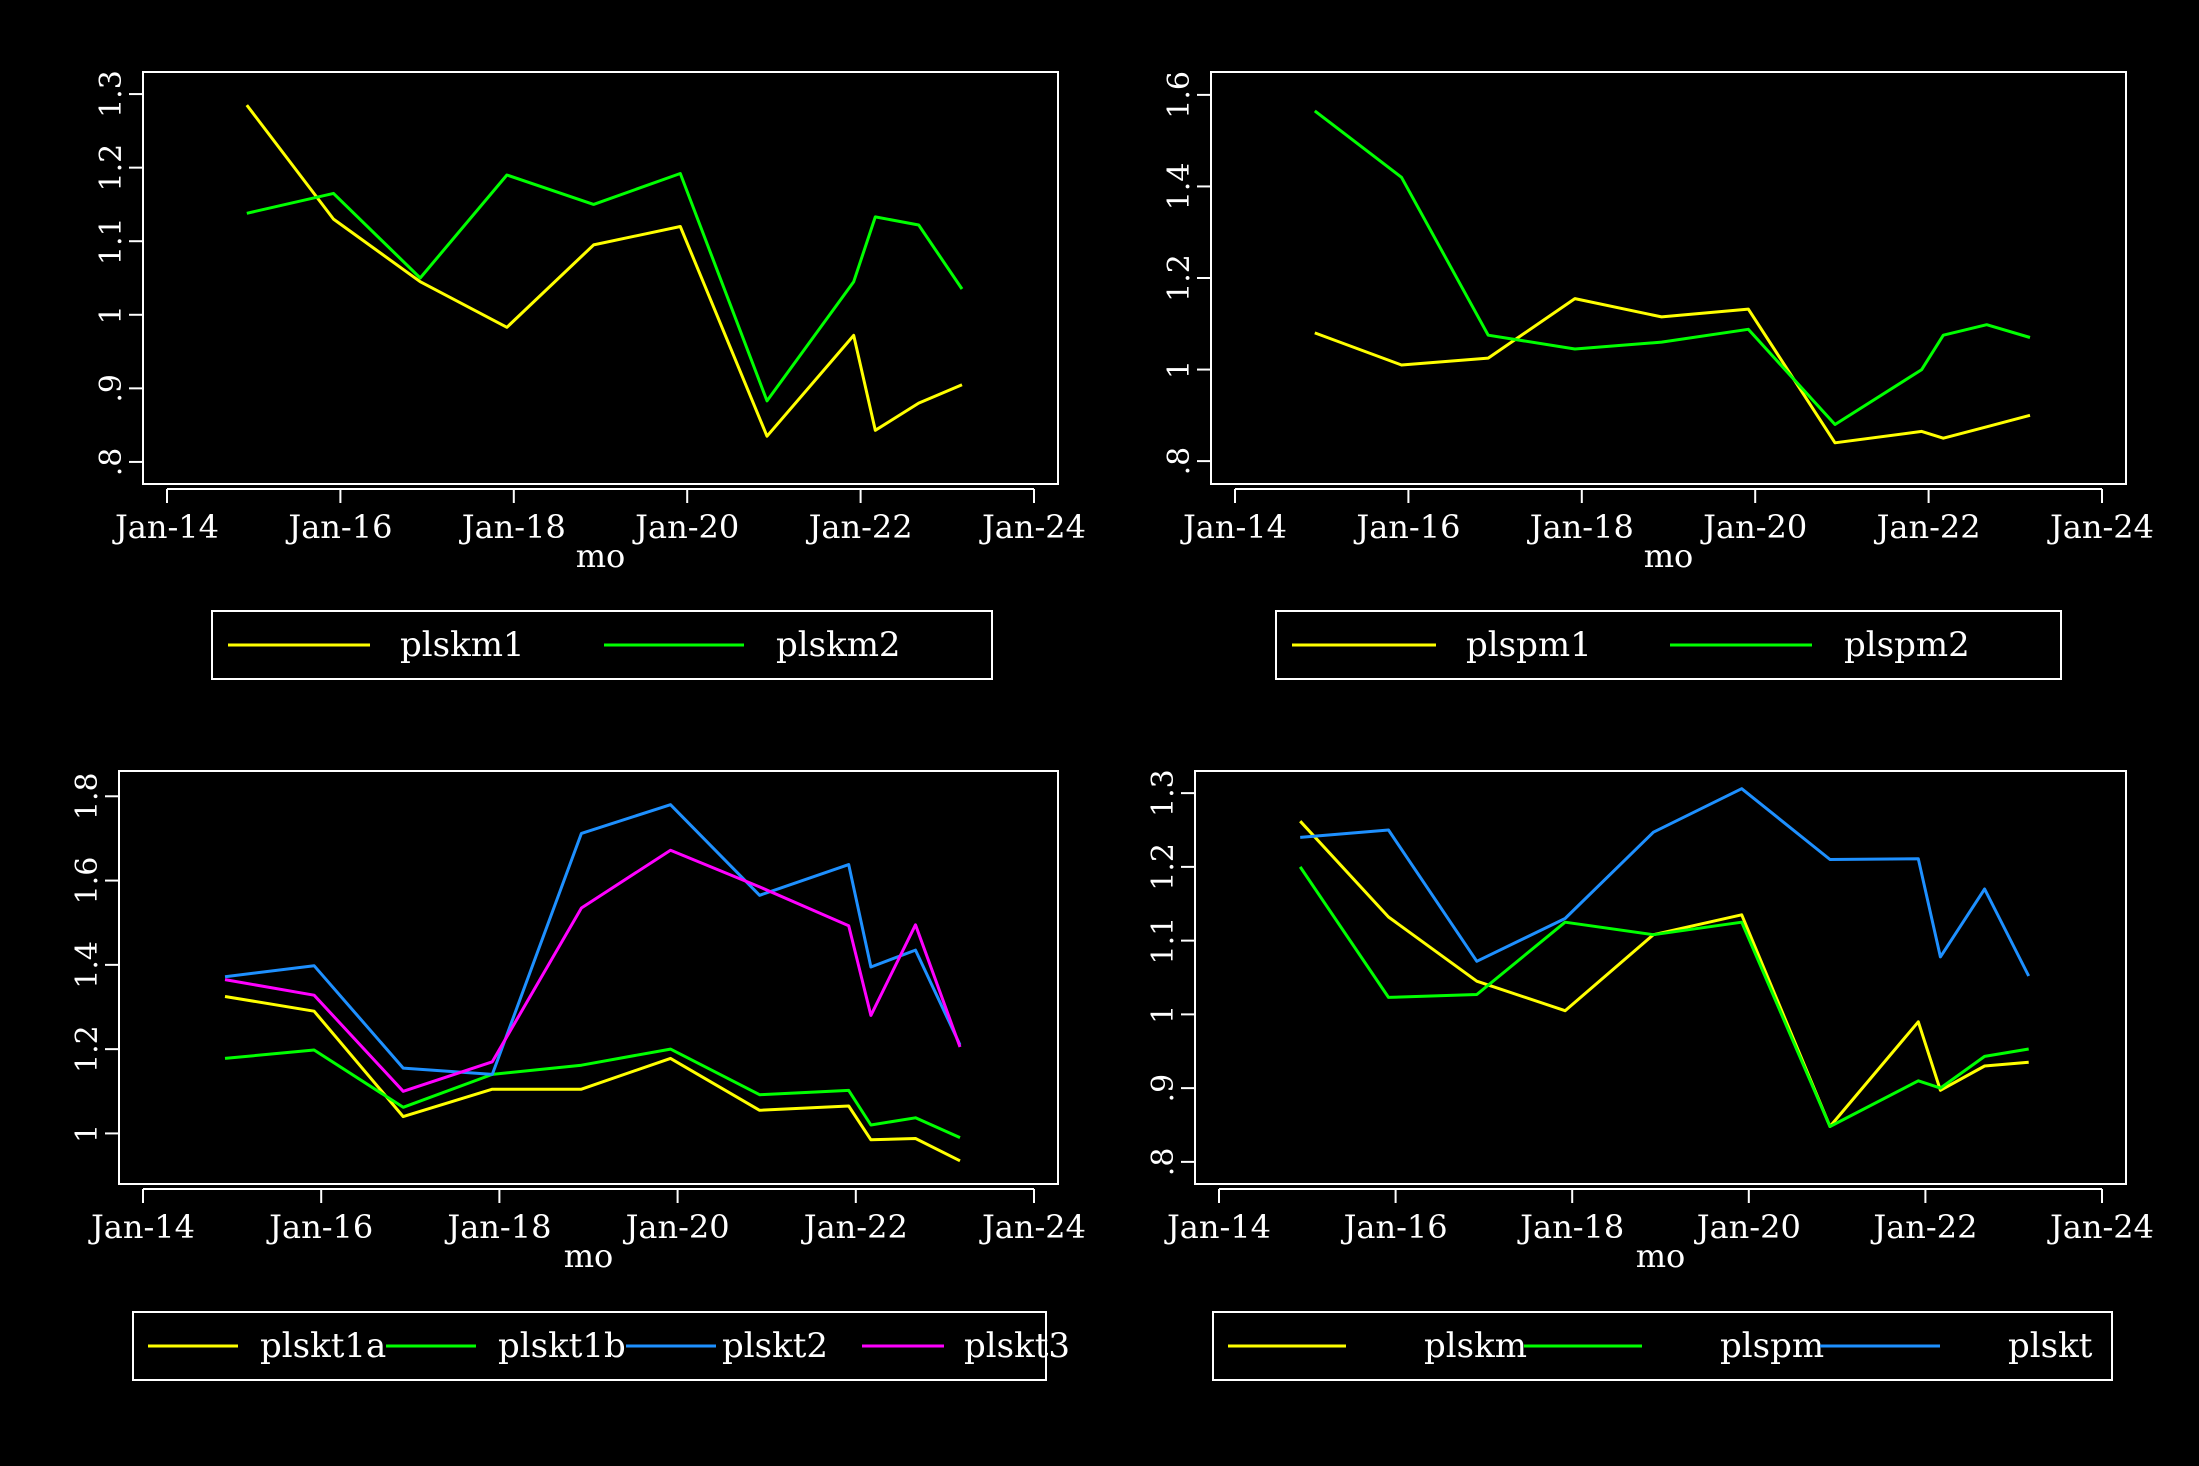  I want to click on series-line-plskm1, so click(604, 271).